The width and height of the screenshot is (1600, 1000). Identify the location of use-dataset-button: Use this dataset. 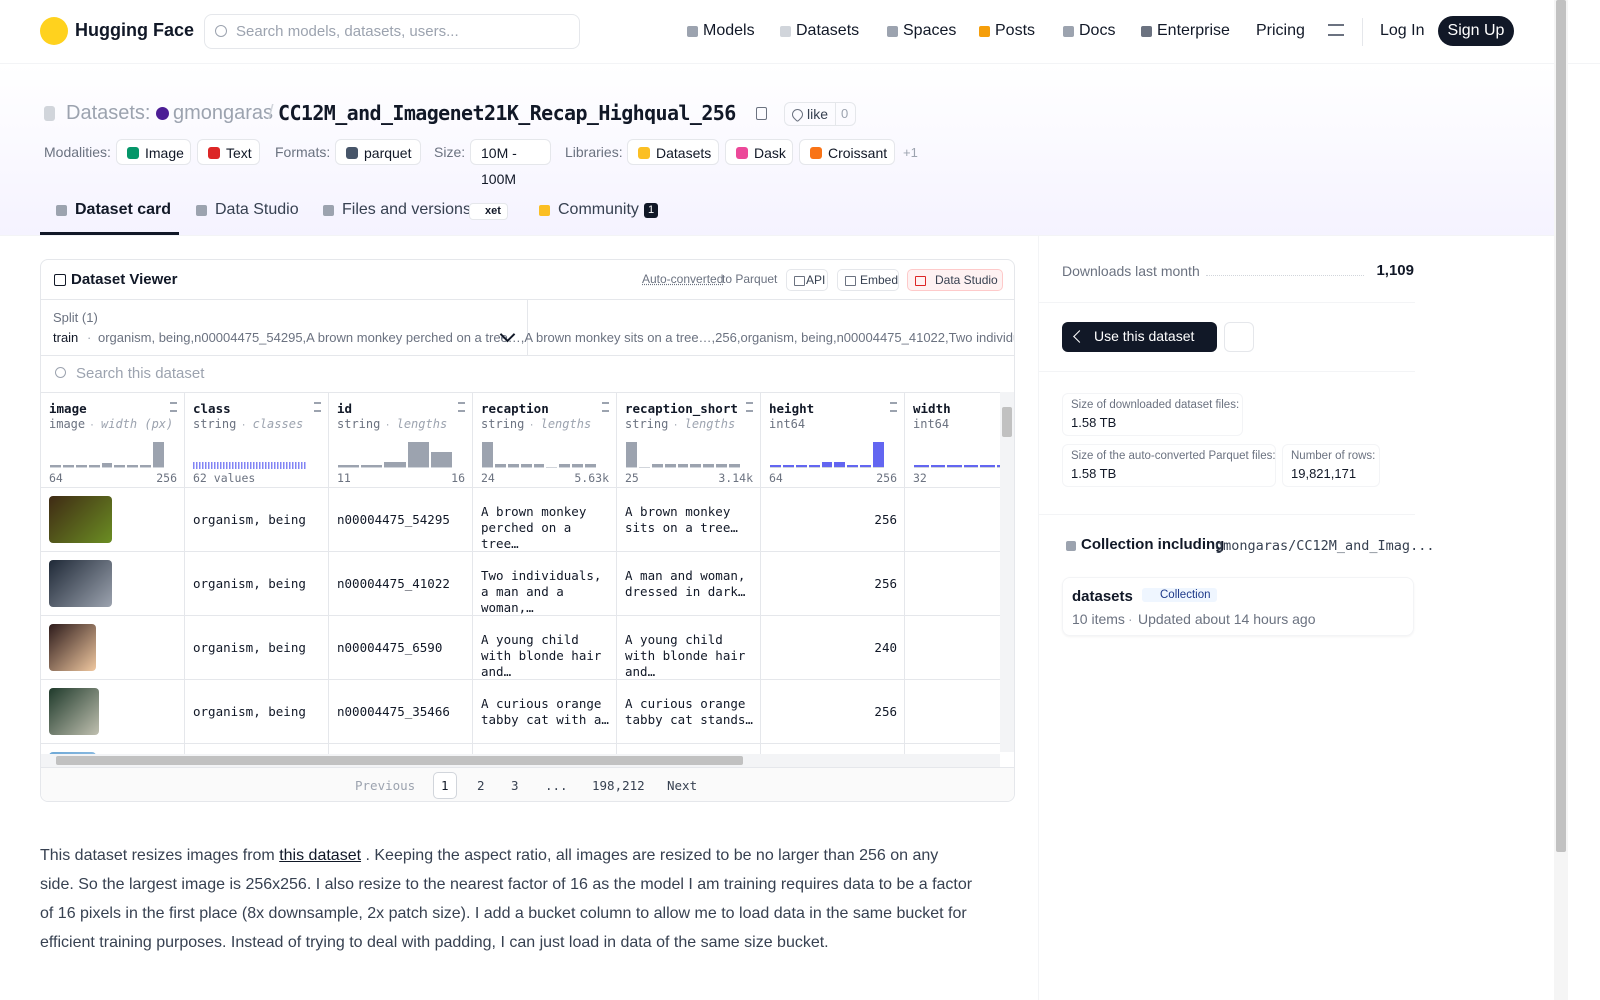
(1139, 337).